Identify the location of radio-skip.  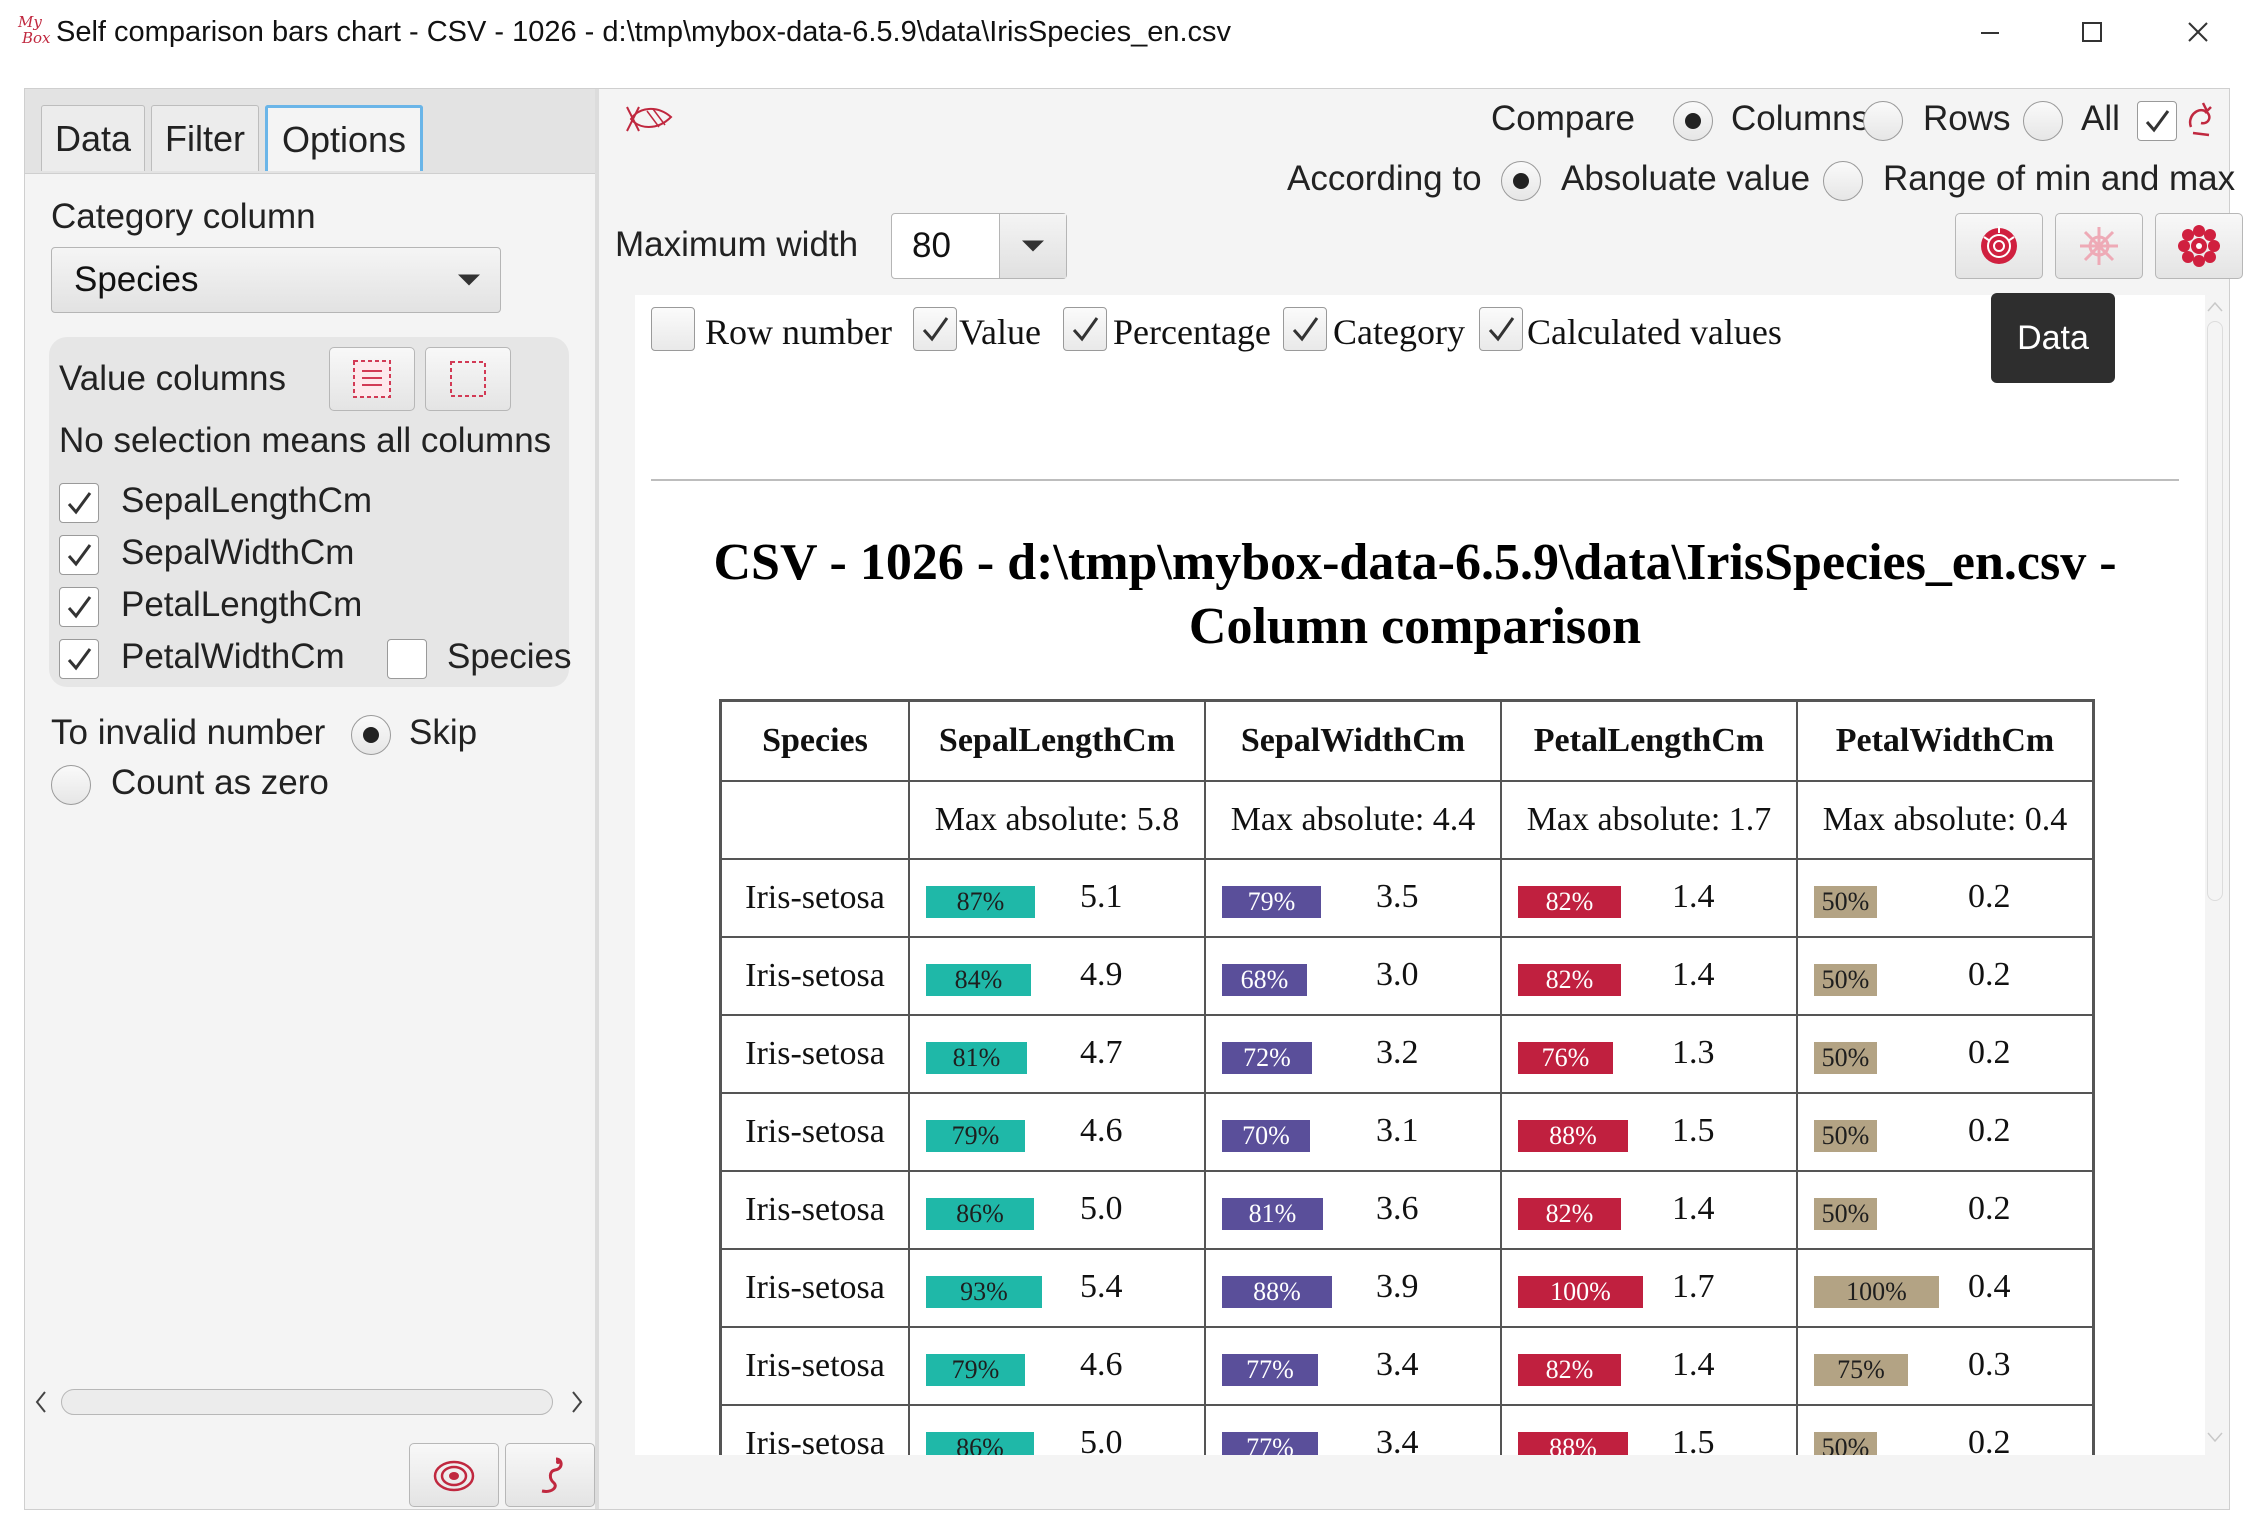
(371, 735).